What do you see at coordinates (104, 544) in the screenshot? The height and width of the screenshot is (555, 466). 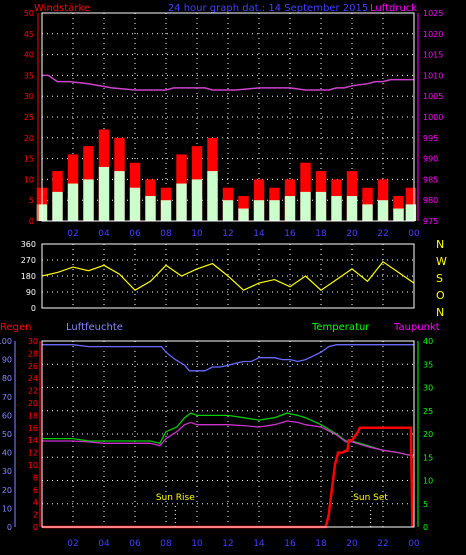 I see `x-tick-label: 04` at bounding box center [104, 544].